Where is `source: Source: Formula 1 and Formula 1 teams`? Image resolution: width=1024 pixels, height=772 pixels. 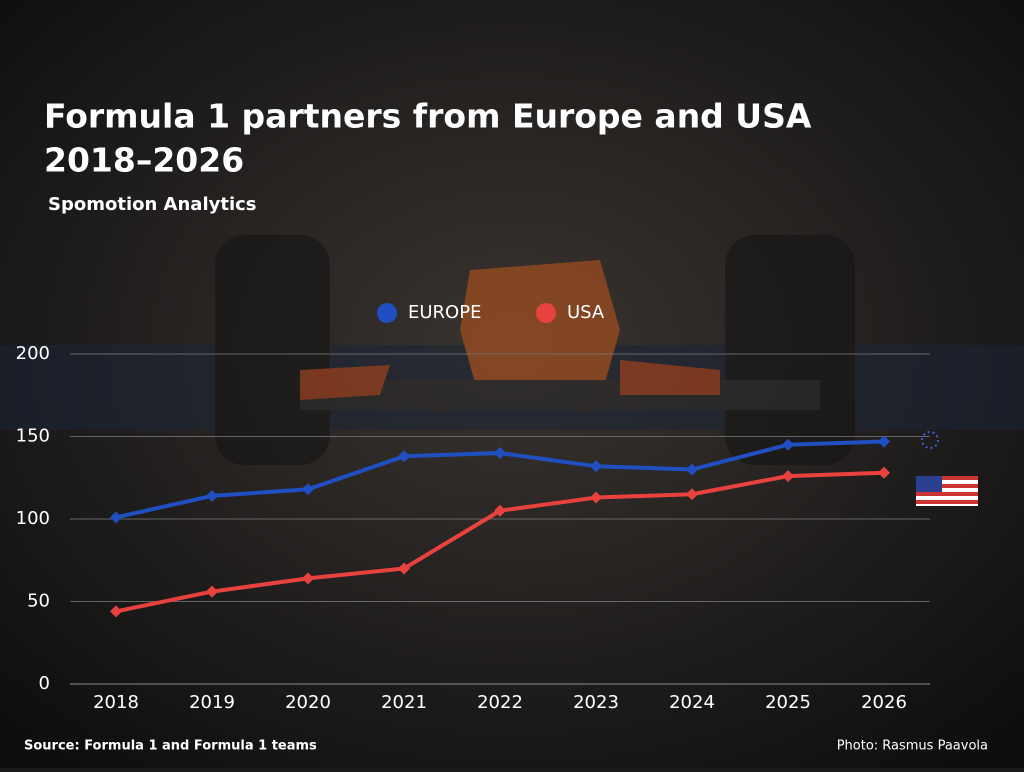 source: Source: Formula 1 and Formula 1 teams is located at coordinates (170, 746).